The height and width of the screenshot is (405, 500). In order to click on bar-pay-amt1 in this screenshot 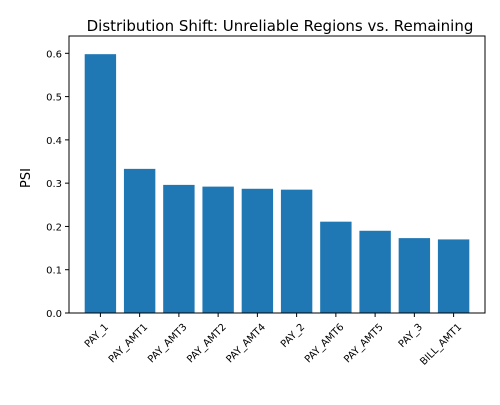, I will do `click(139, 240)`.